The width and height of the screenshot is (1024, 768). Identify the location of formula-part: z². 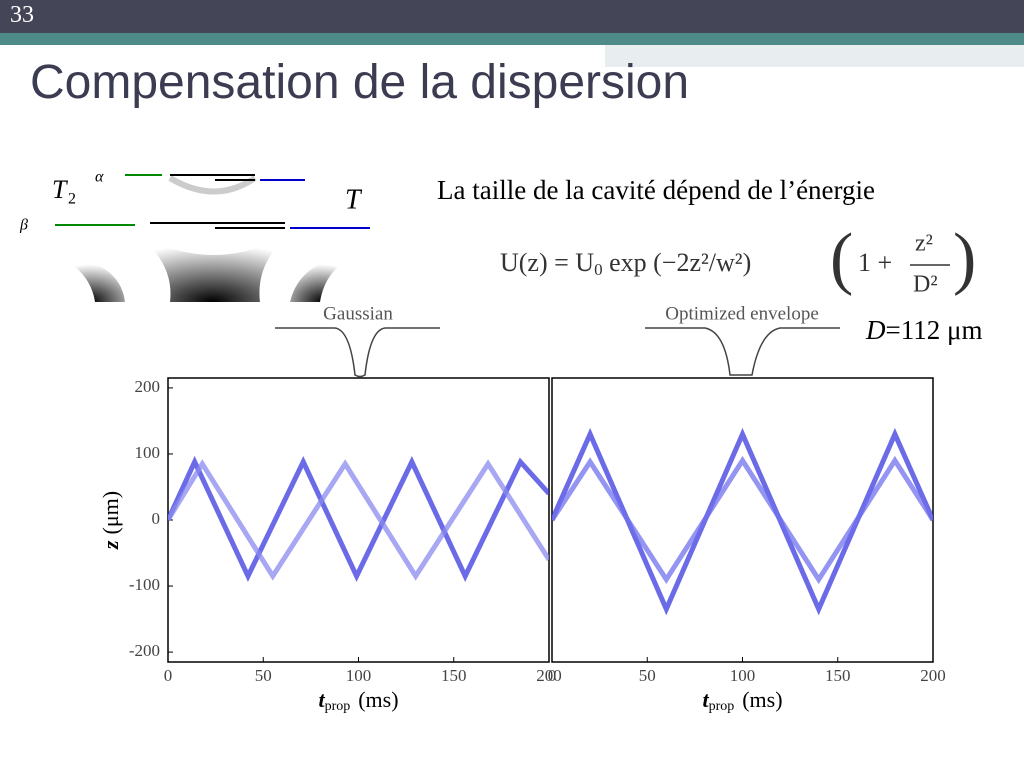
(924, 244).